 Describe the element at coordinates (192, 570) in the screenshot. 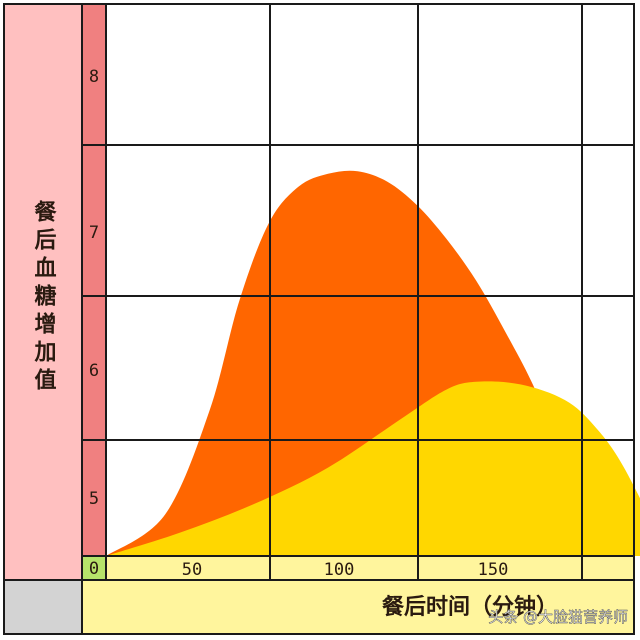

I see `x-tick-label-50: 50` at that location.